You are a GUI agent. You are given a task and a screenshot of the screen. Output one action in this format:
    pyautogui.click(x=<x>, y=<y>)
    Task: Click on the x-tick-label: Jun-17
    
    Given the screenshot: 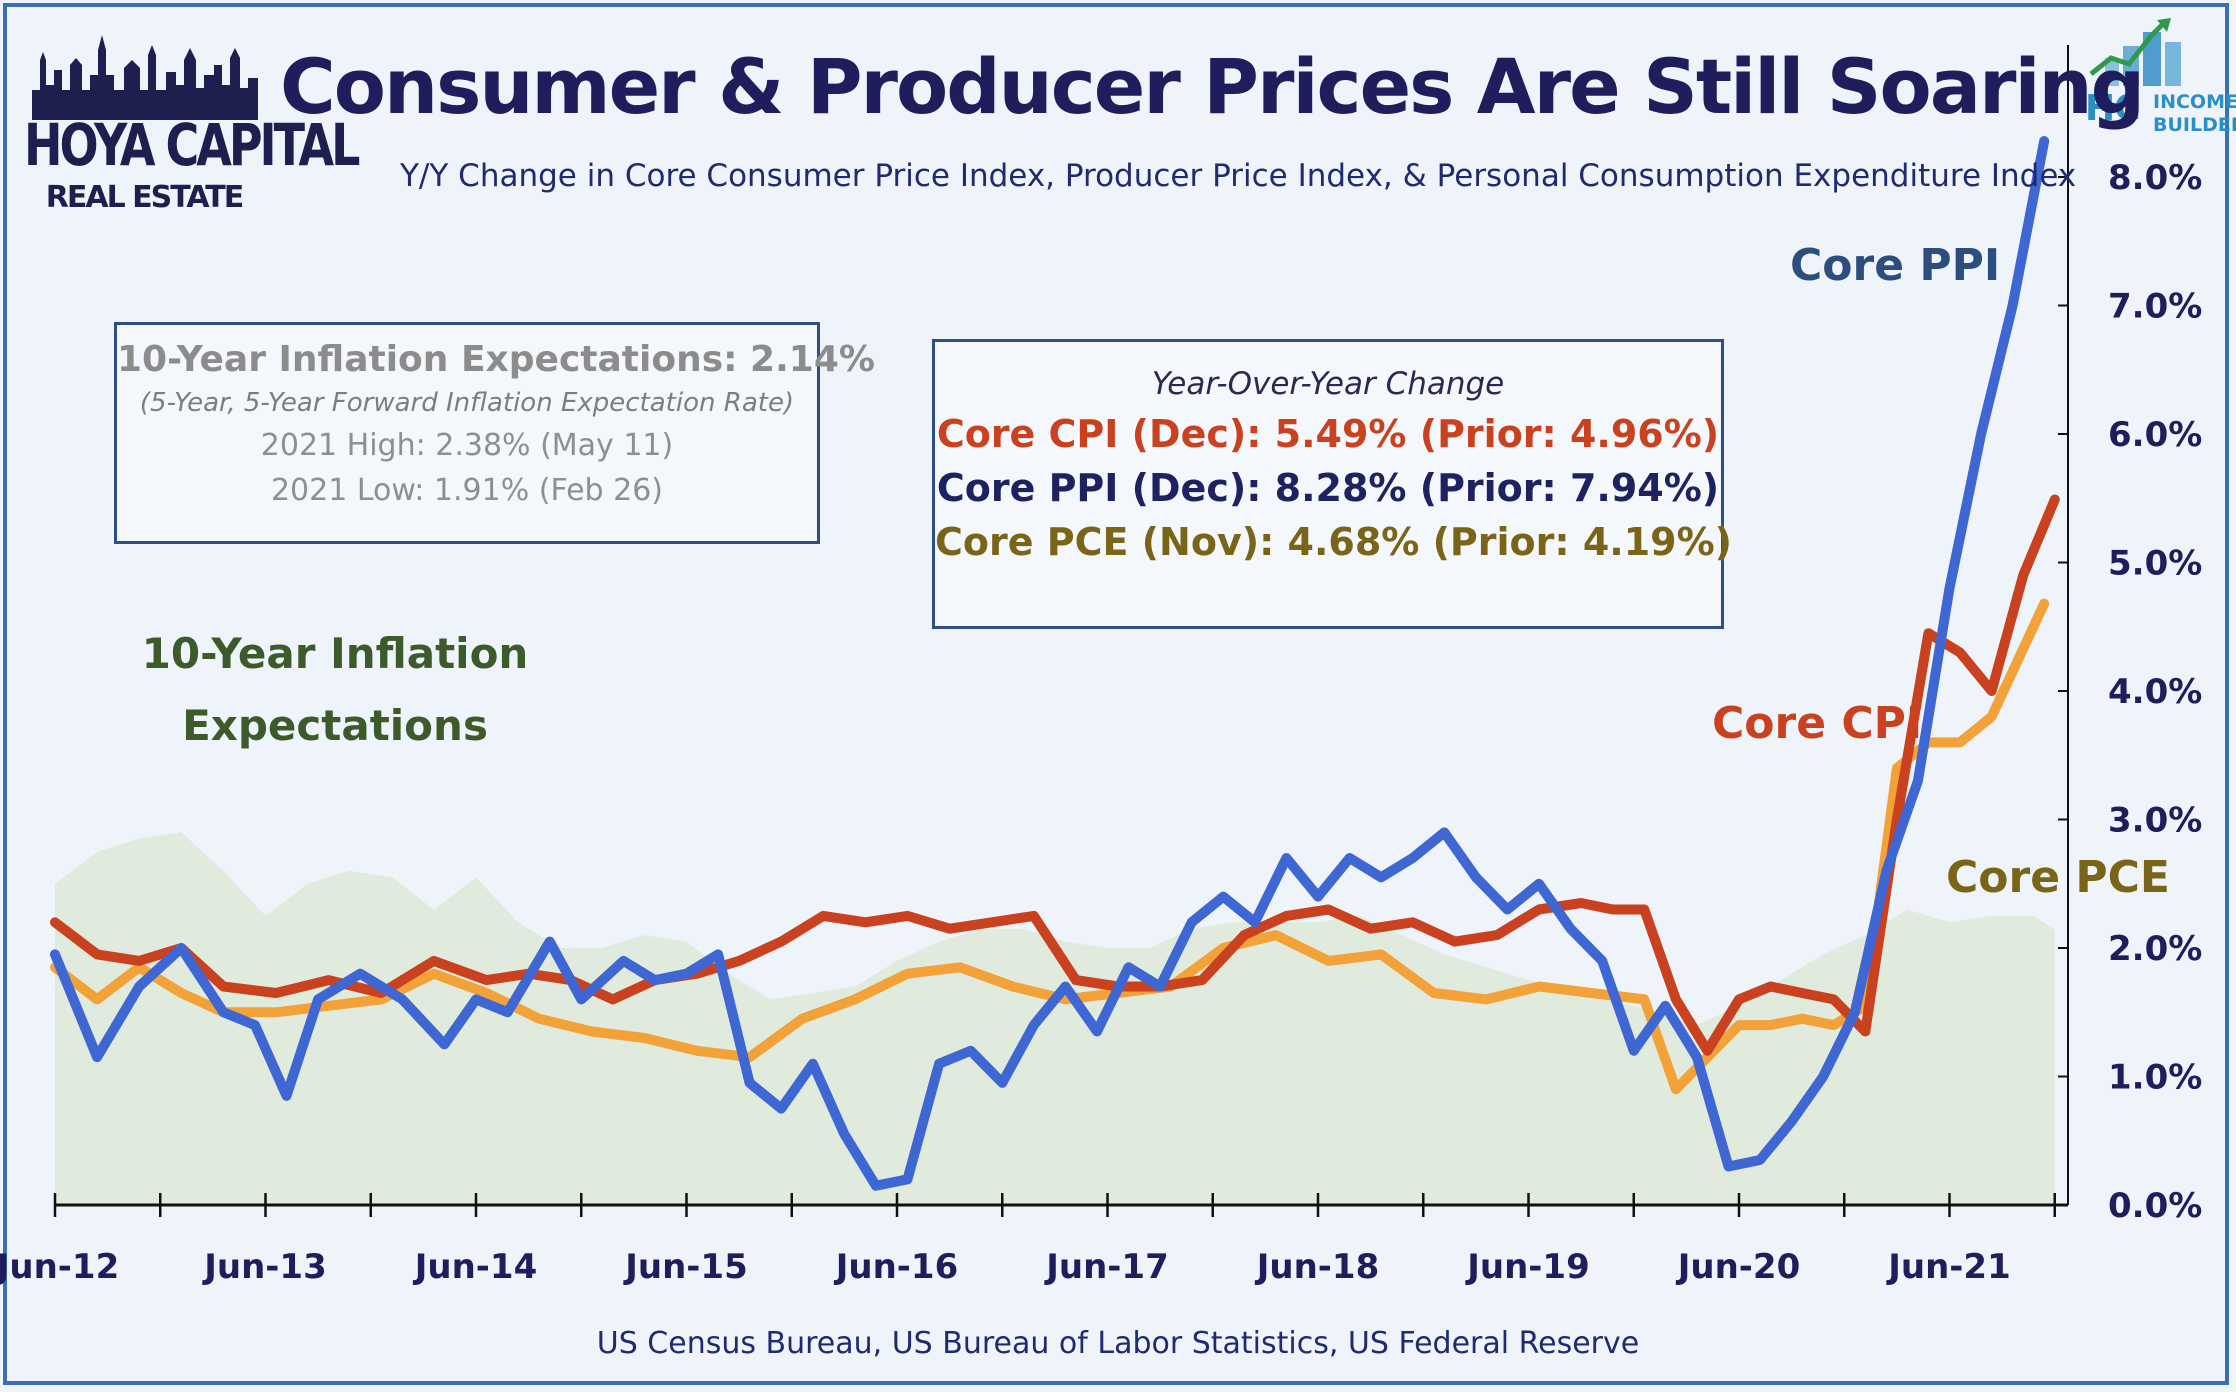 What is the action you would take?
    pyautogui.click(x=1106, y=1267)
    